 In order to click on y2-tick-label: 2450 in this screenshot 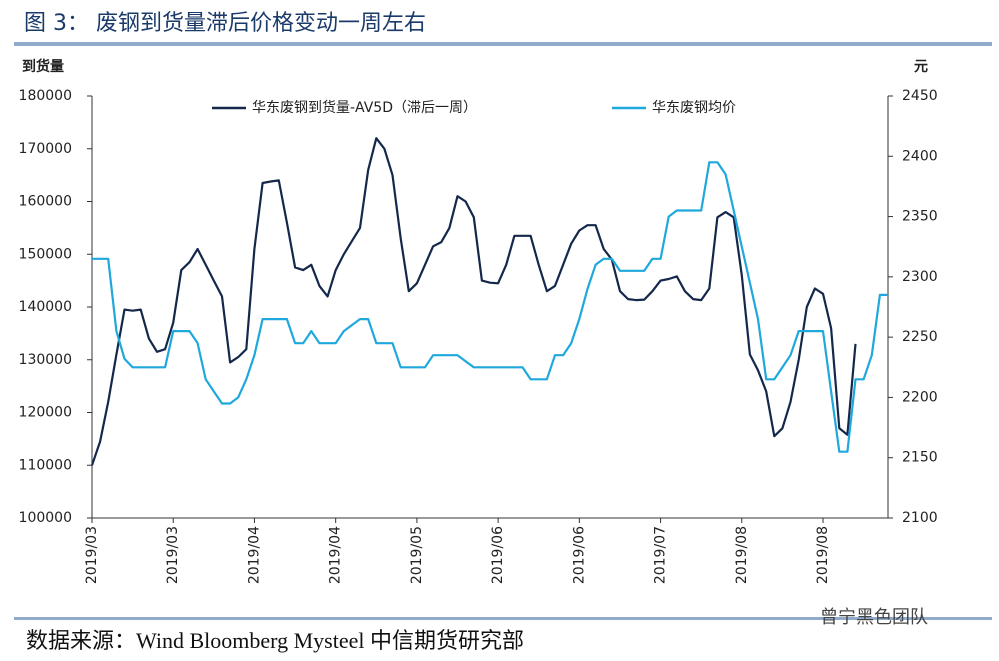, I will do `click(920, 96)`.